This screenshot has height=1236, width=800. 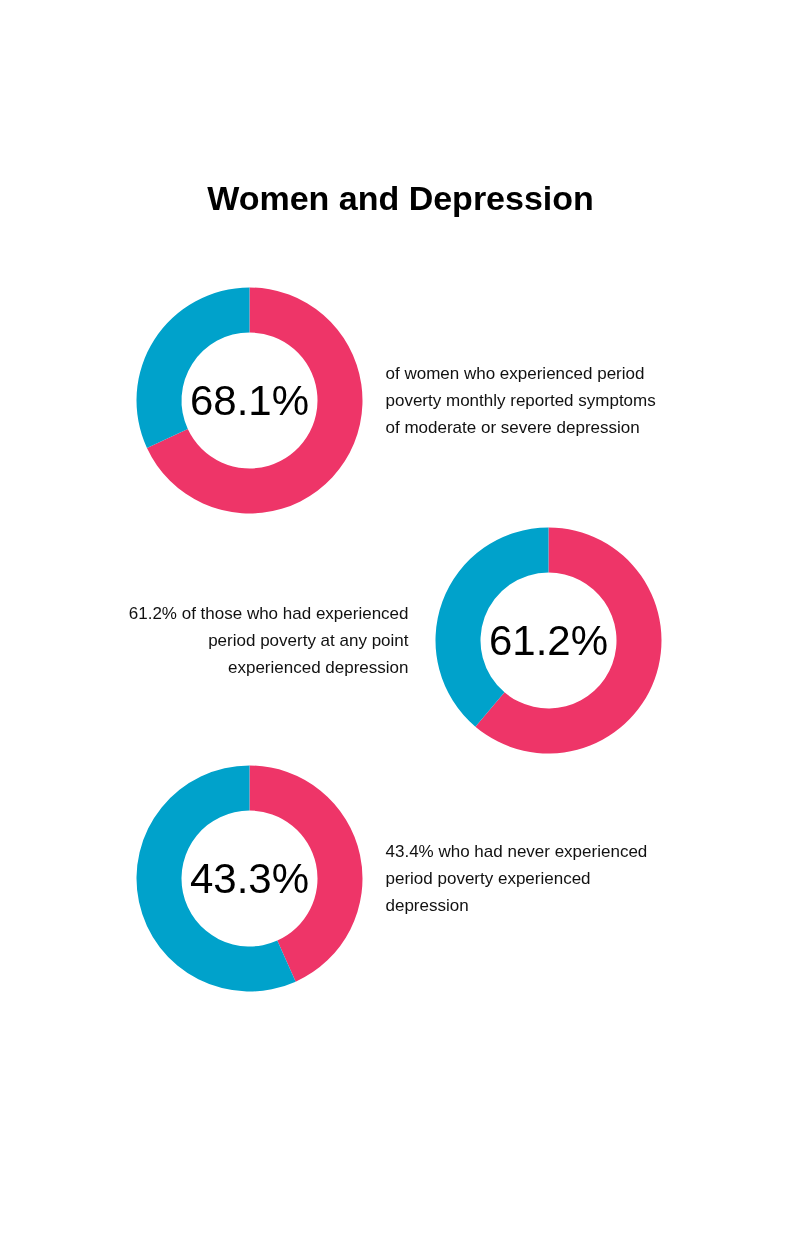 What do you see at coordinates (548, 640) in the screenshot?
I see `text: 61.2%` at bounding box center [548, 640].